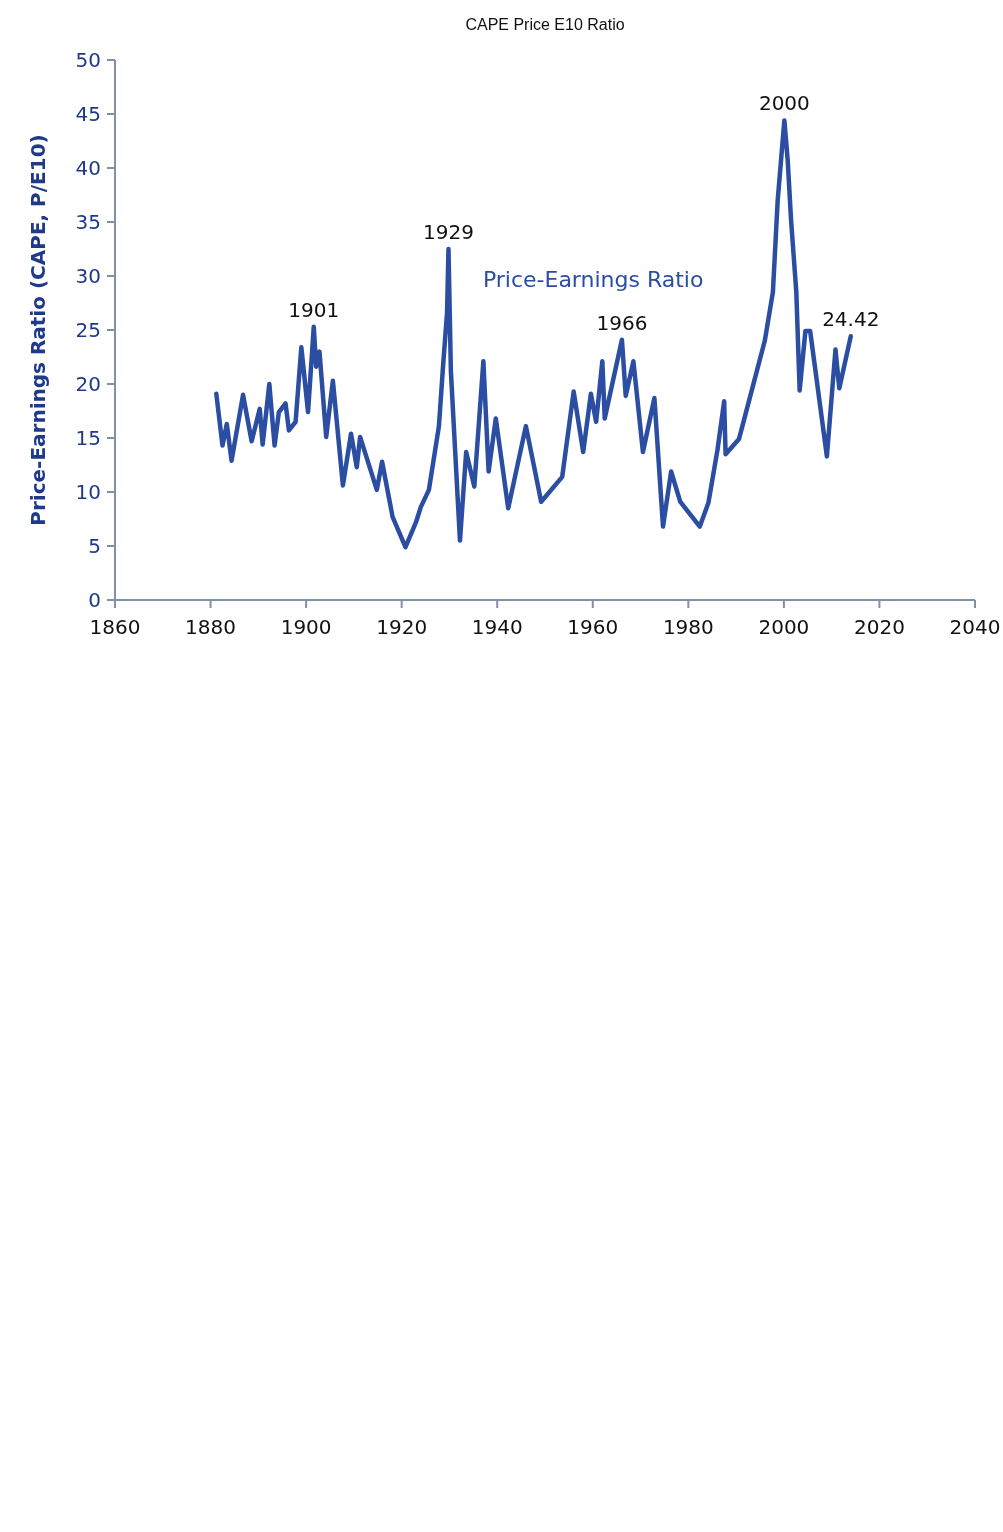 The height and width of the screenshot is (1532, 1003). What do you see at coordinates (88, 492) in the screenshot?
I see `y-tick-label: 10` at bounding box center [88, 492].